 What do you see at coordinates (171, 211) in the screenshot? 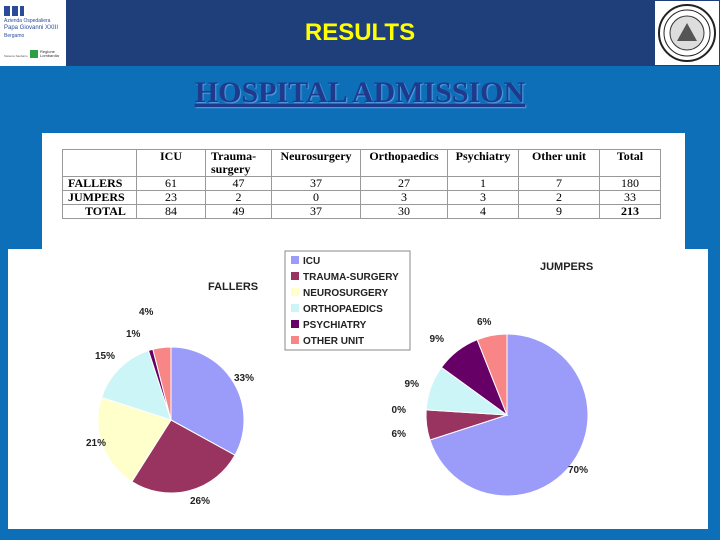
I see `table-cell: 84` at bounding box center [171, 211].